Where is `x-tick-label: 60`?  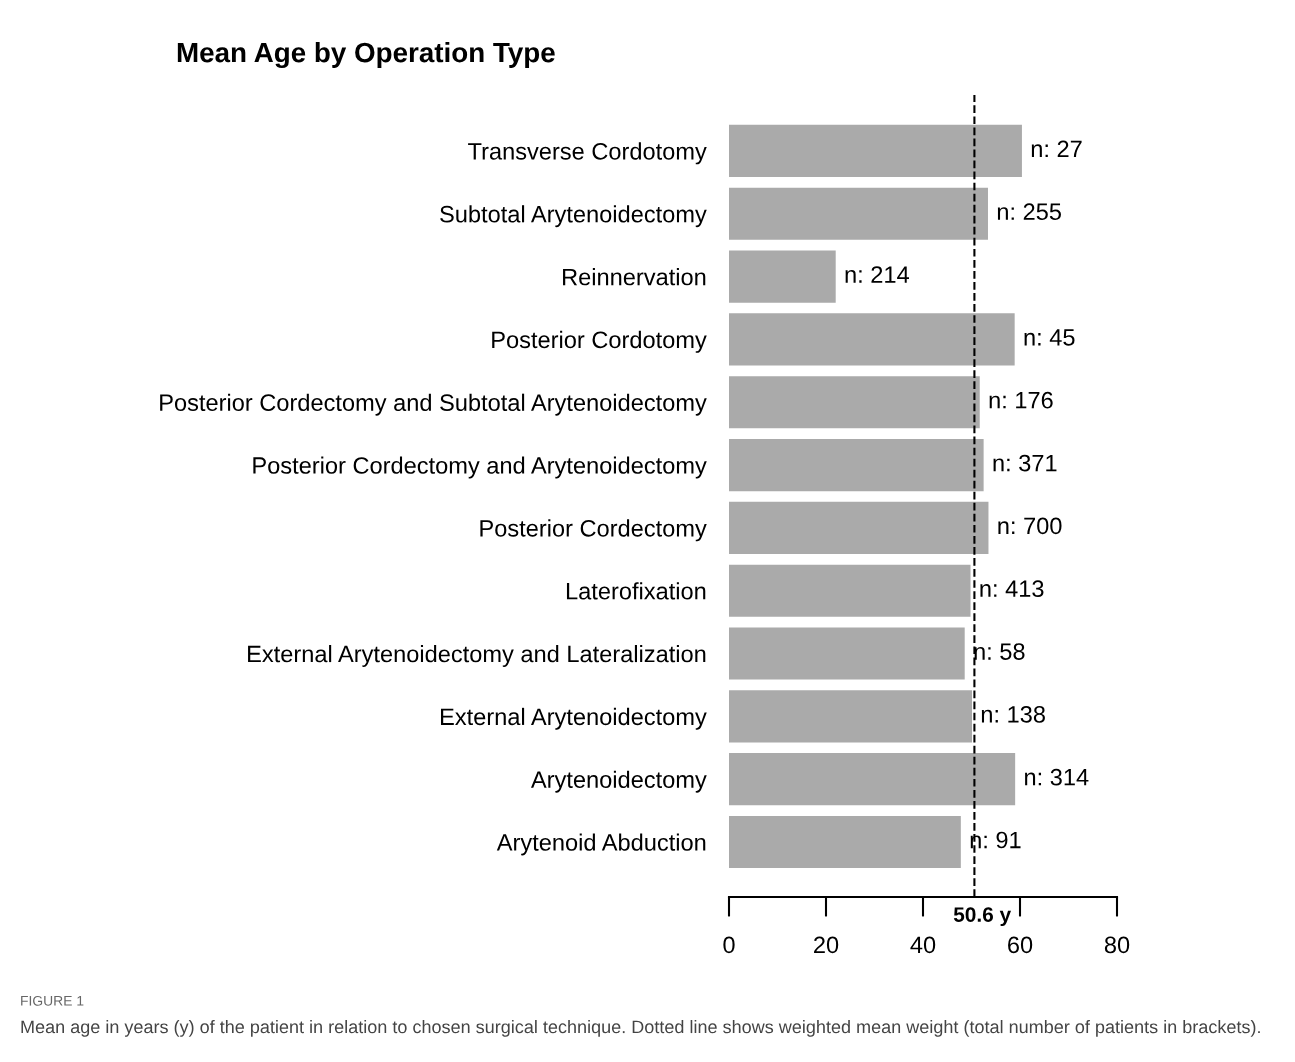 x-tick-label: 60 is located at coordinates (1020, 945).